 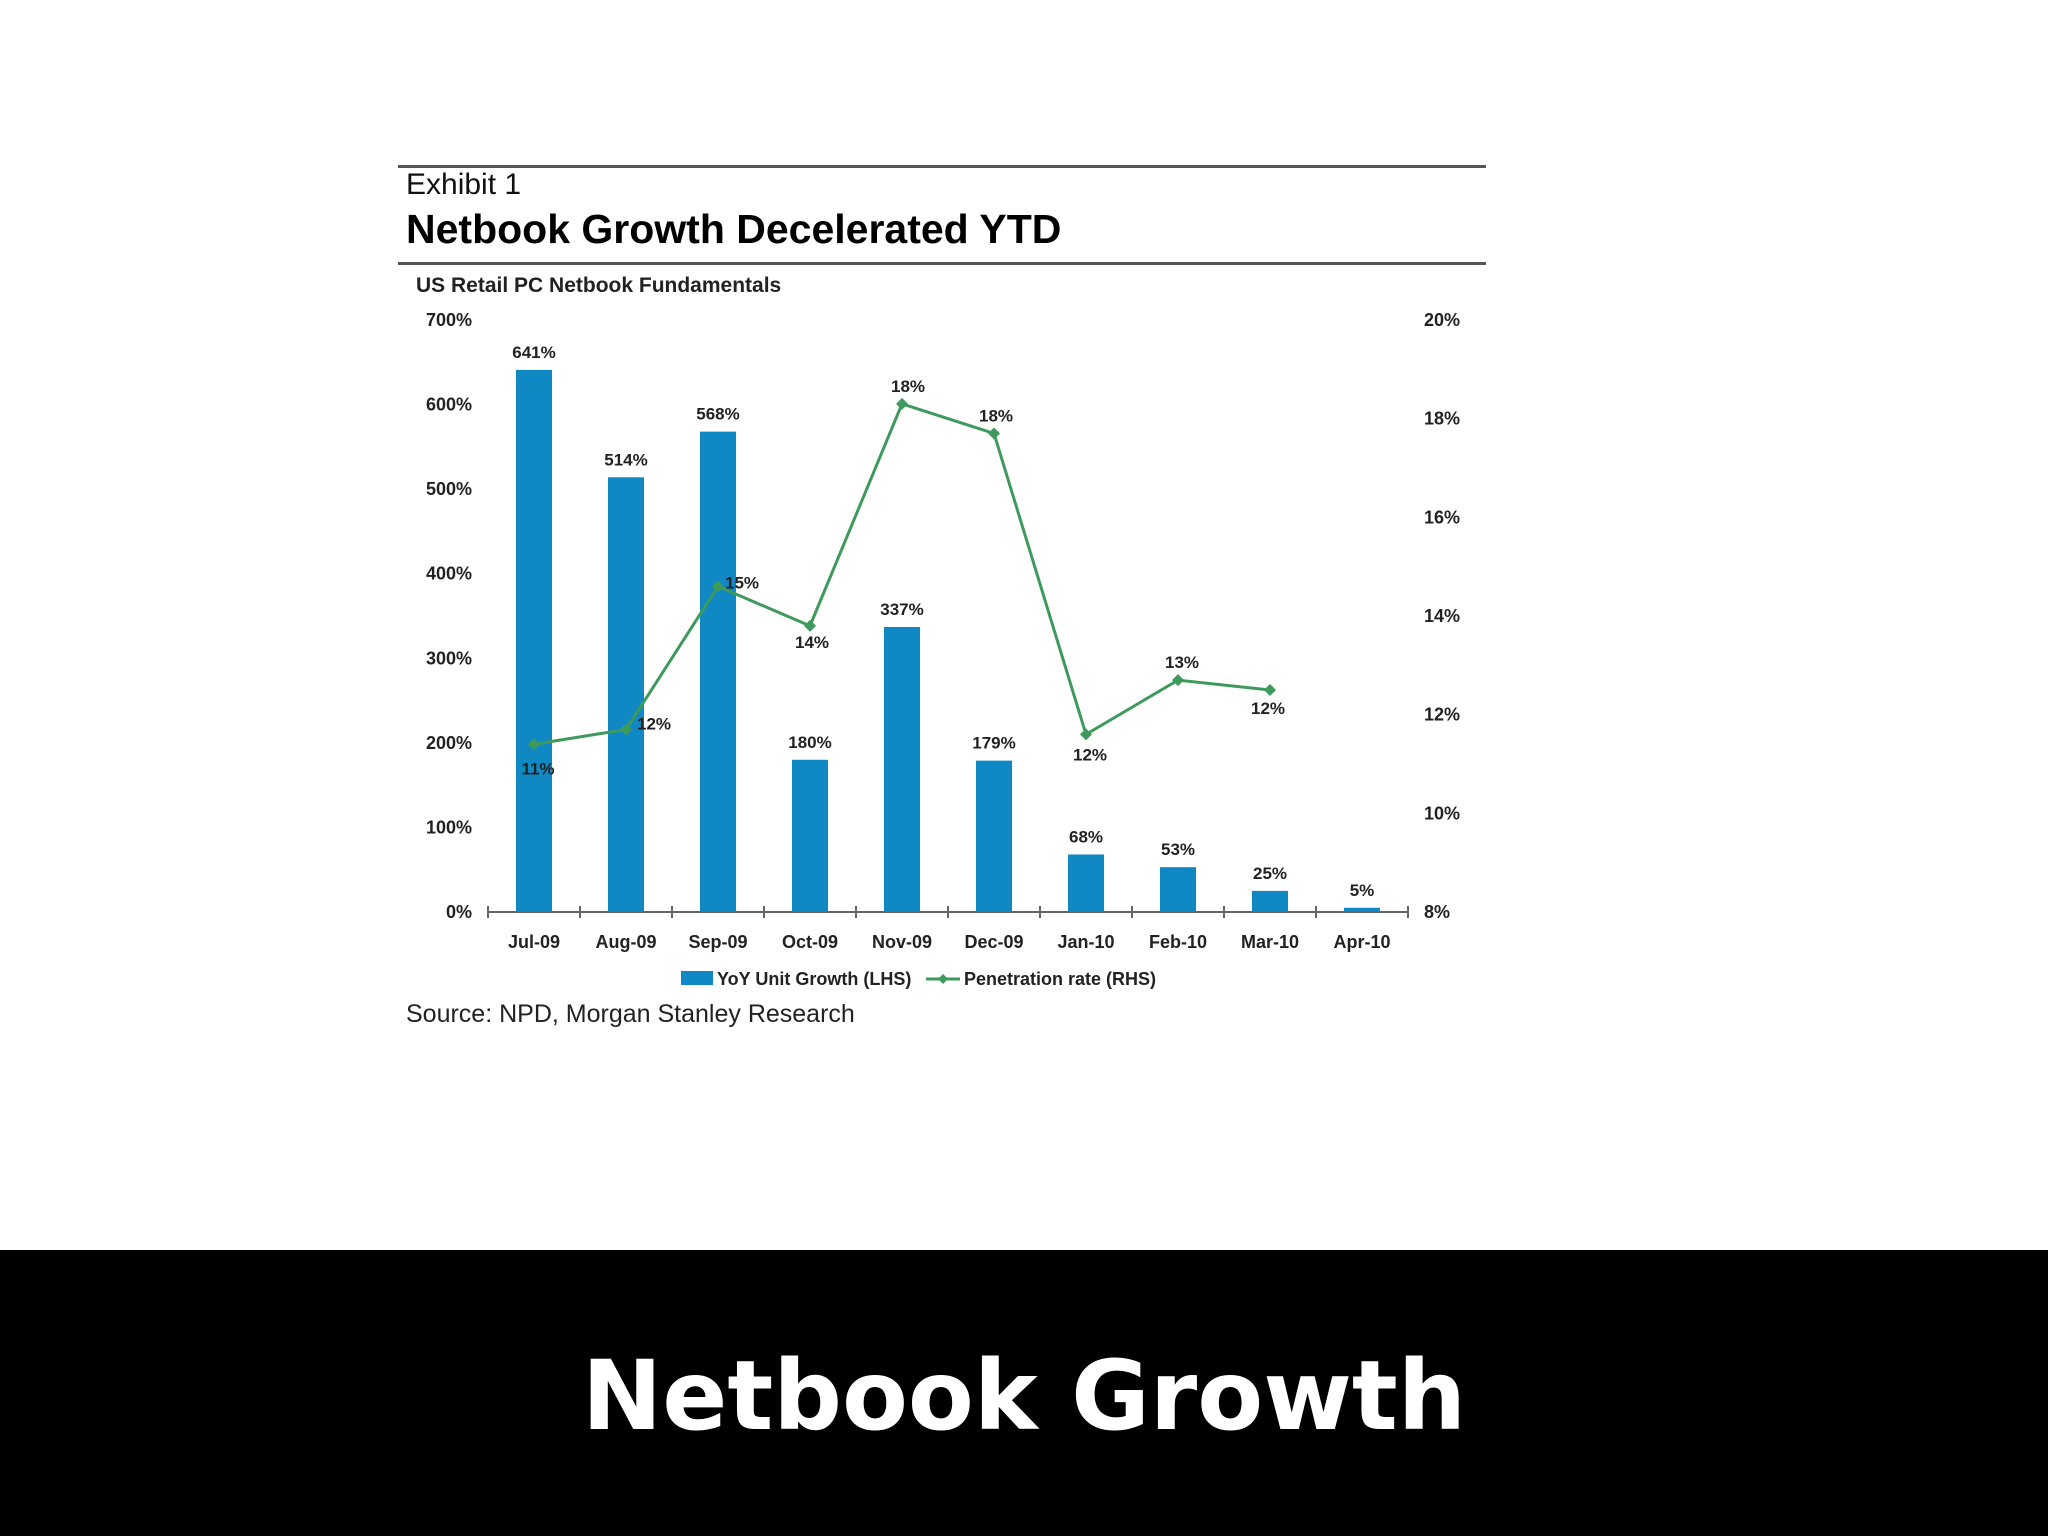 What do you see at coordinates (449, 574) in the screenshot?
I see `left-tick-label: 400%` at bounding box center [449, 574].